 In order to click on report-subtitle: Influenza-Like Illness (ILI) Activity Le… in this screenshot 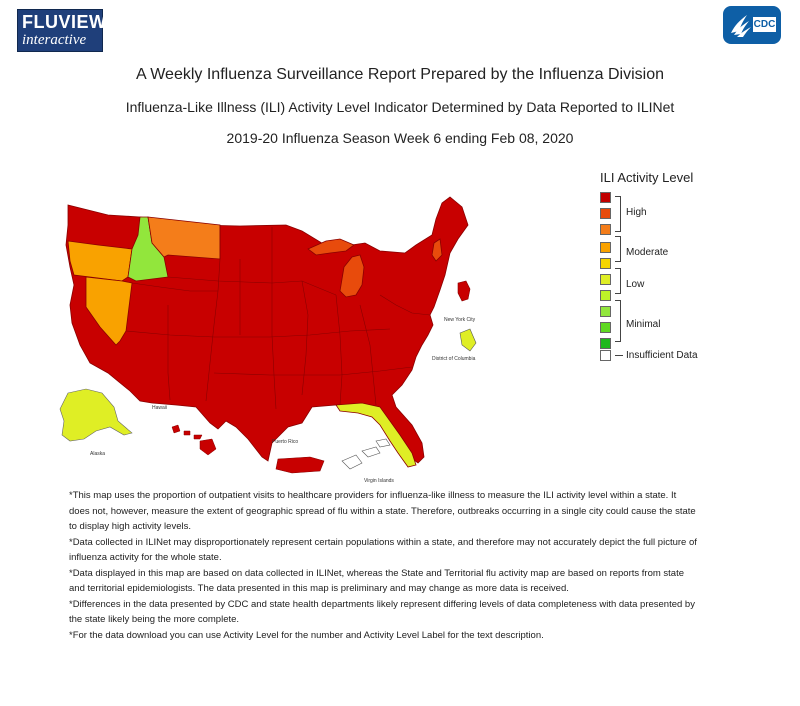, I will do `click(400, 107)`.